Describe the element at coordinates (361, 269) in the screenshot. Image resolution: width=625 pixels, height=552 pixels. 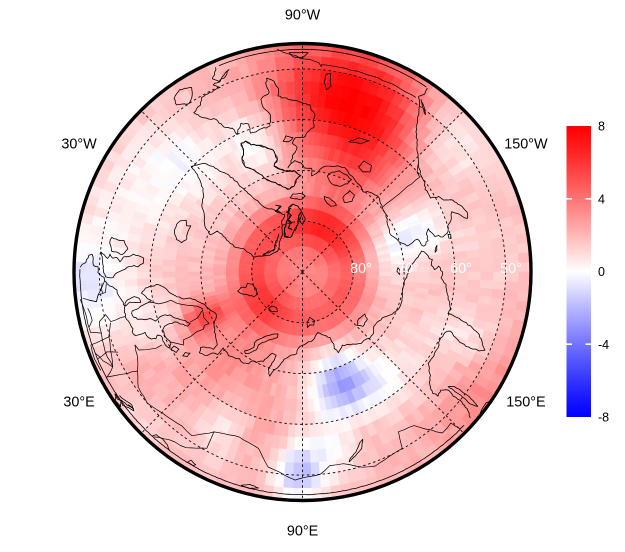
I see `svg-text: 80°` at that location.